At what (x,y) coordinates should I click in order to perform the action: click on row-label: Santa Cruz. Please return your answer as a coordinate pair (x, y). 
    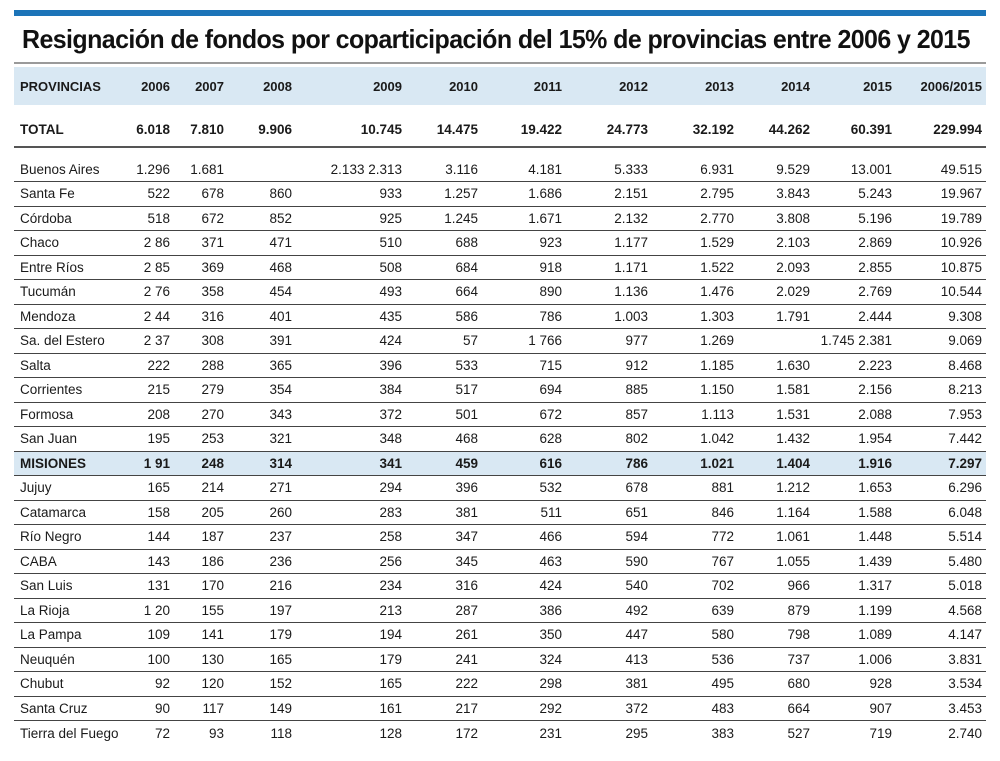
    Looking at the image, I should click on (68, 708).